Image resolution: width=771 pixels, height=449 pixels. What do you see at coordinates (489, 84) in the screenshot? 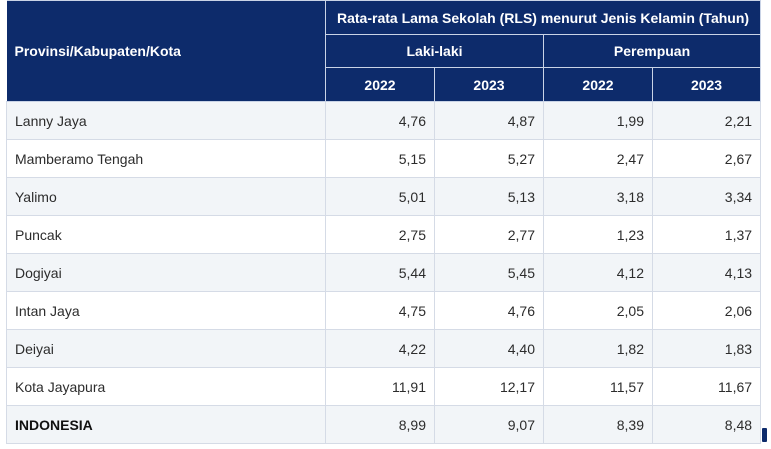
I see `year-header-male-2023: 2023` at bounding box center [489, 84].